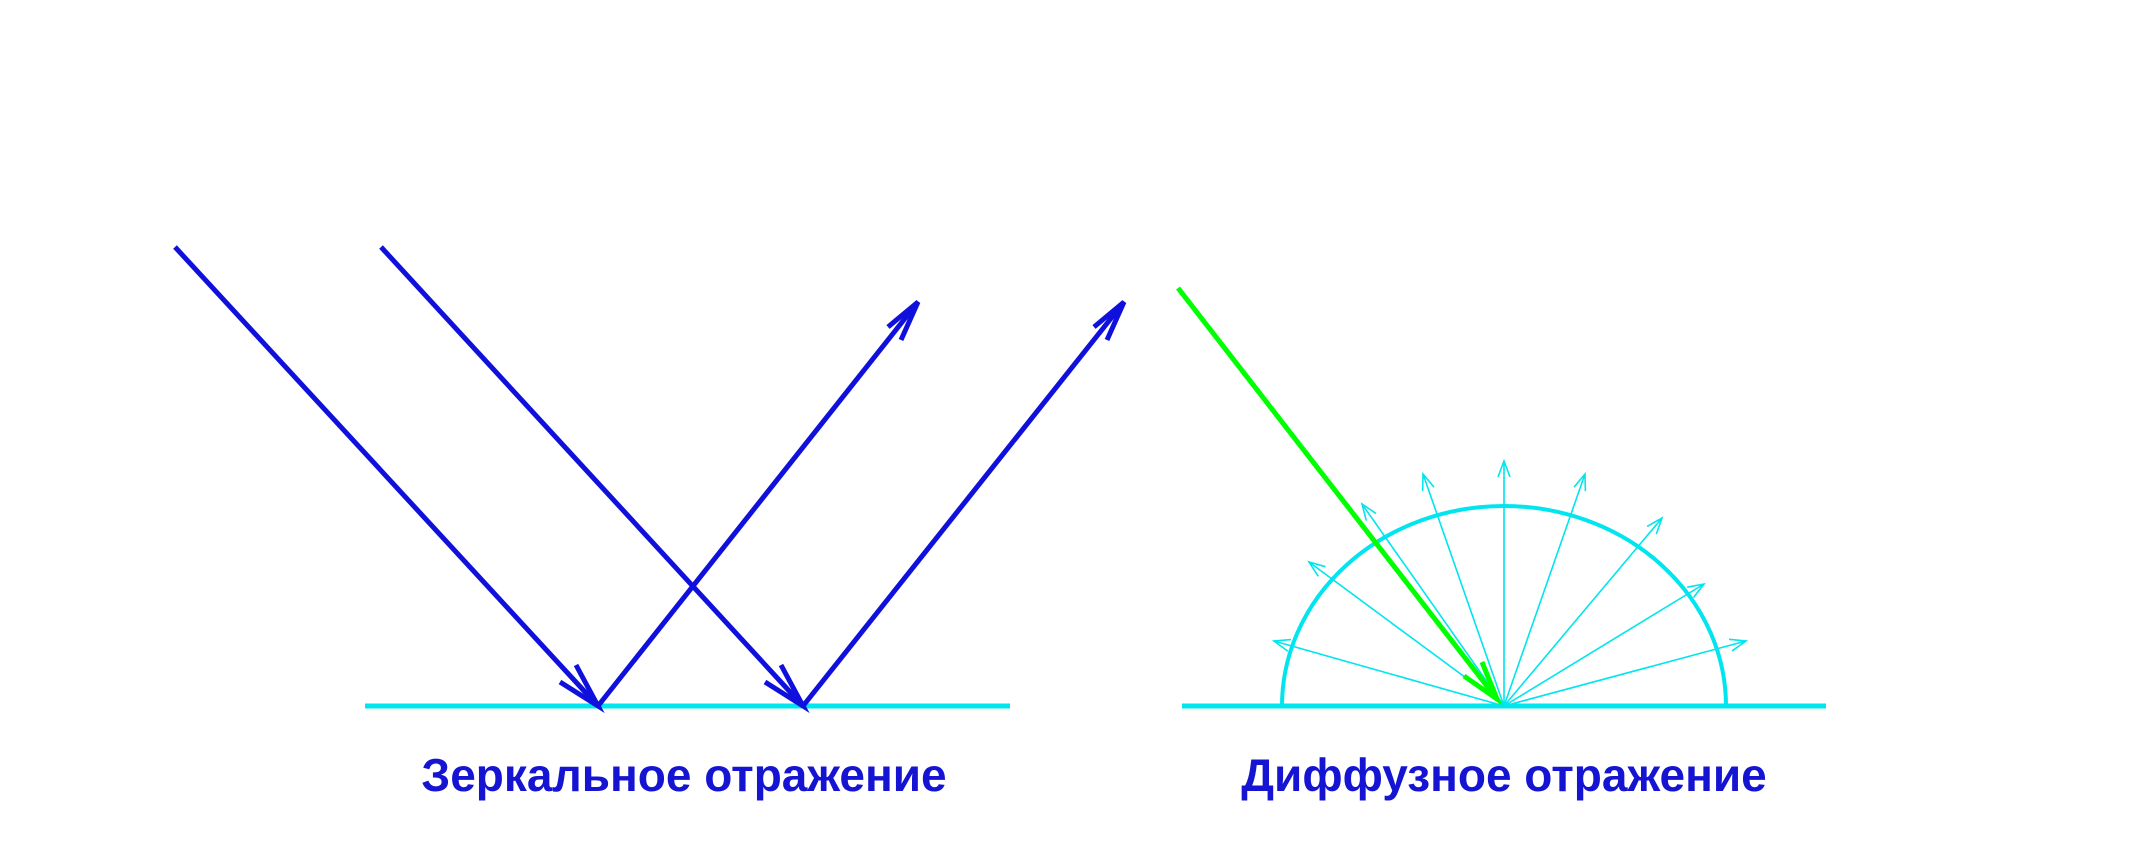 The height and width of the screenshot is (868, 2137). What do you see at coordinates (1109, 321) in the screenshot?
I see `specular-reflected-ray-2-arrowhead` at bounding box center [1109, 321].